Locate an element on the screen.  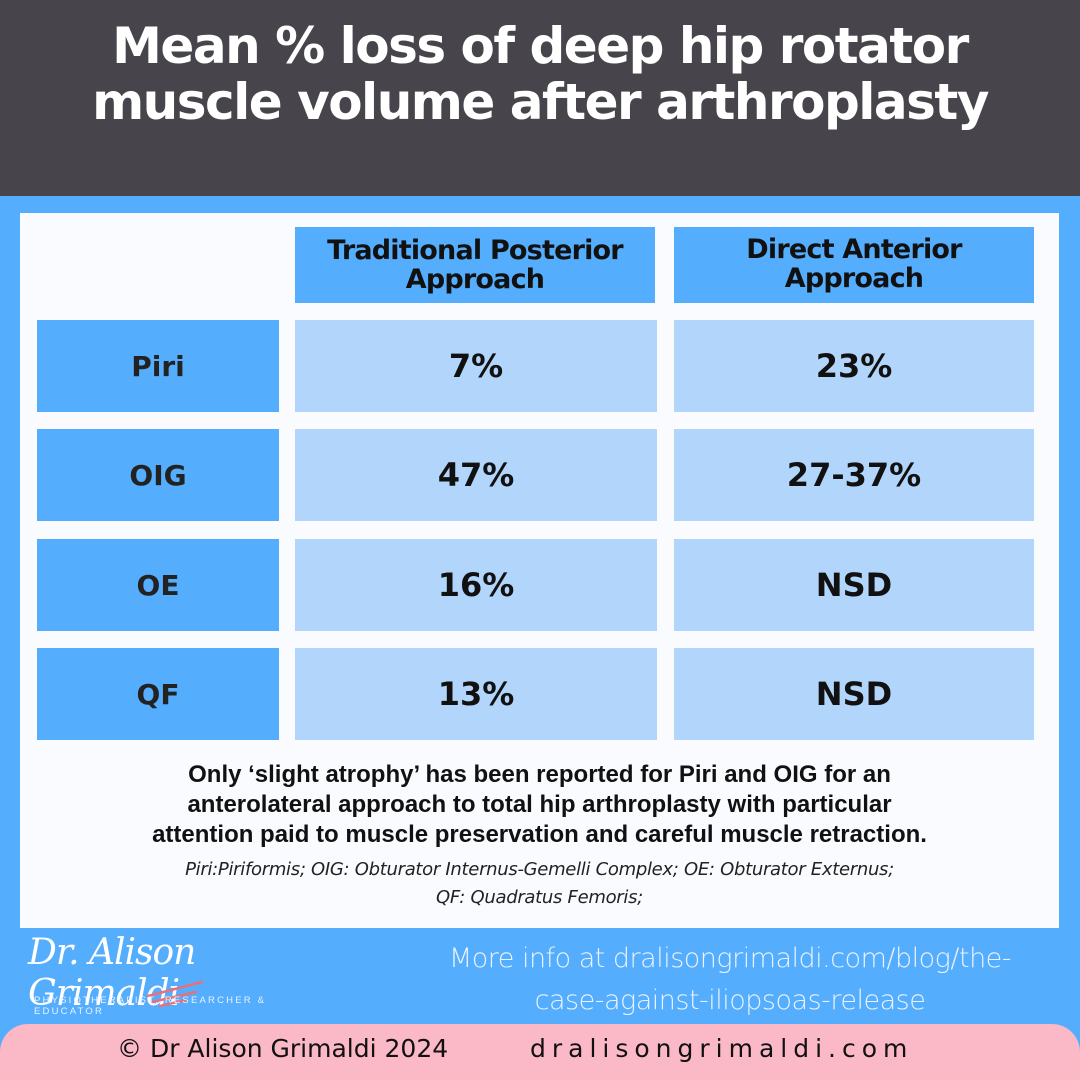
row-label-oig: OIG is located at coordinates (158, 475).